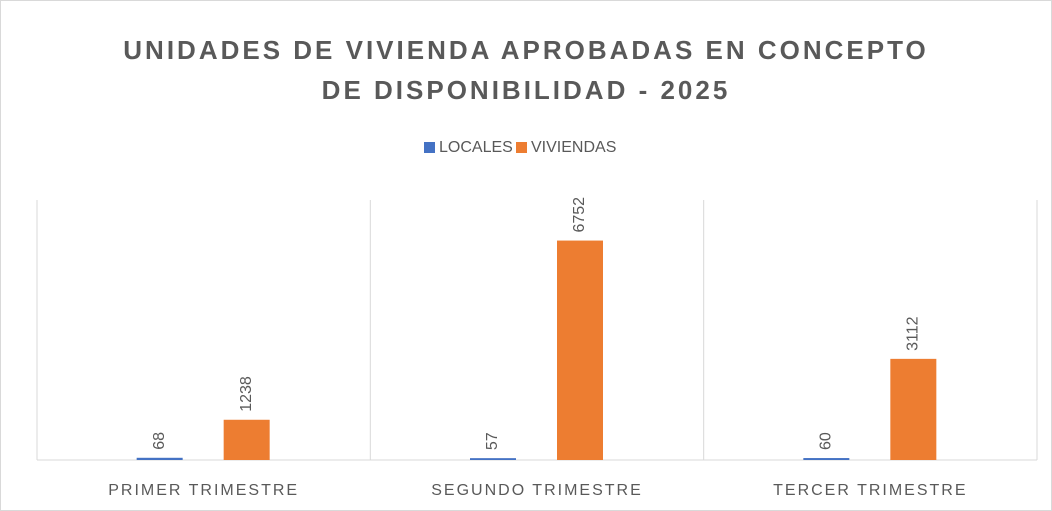 This screenshot has height=511, width=1052. I want to click on x-tick-label: PRIMER TRIMESTRE, so click(203, 490).